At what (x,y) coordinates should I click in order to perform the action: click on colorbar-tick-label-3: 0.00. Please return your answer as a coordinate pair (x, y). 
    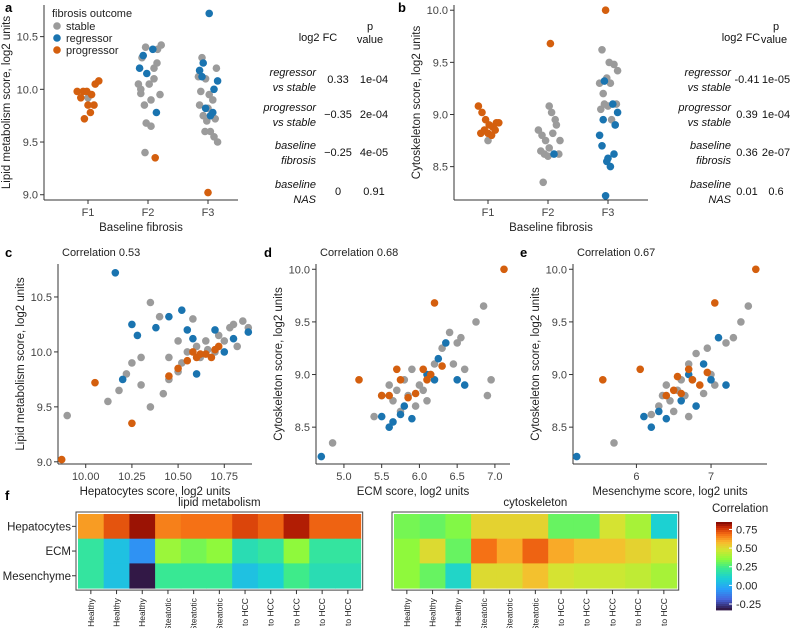
    Looking at the image, I should click on (746, 586).